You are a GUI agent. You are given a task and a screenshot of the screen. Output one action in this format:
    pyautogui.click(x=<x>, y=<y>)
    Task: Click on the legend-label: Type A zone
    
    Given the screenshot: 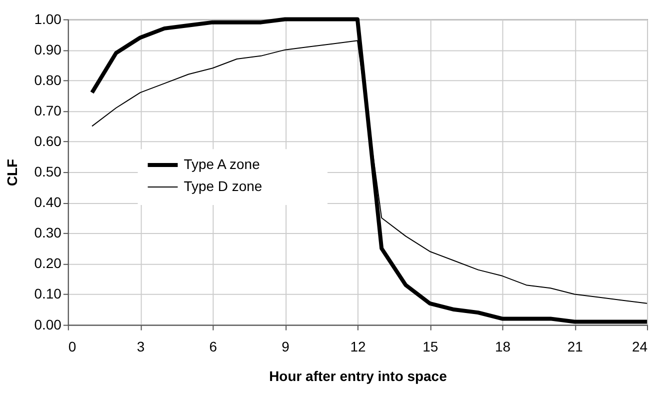 What is the action you would take?
    pyautogui.click(x=222, y=164)
    